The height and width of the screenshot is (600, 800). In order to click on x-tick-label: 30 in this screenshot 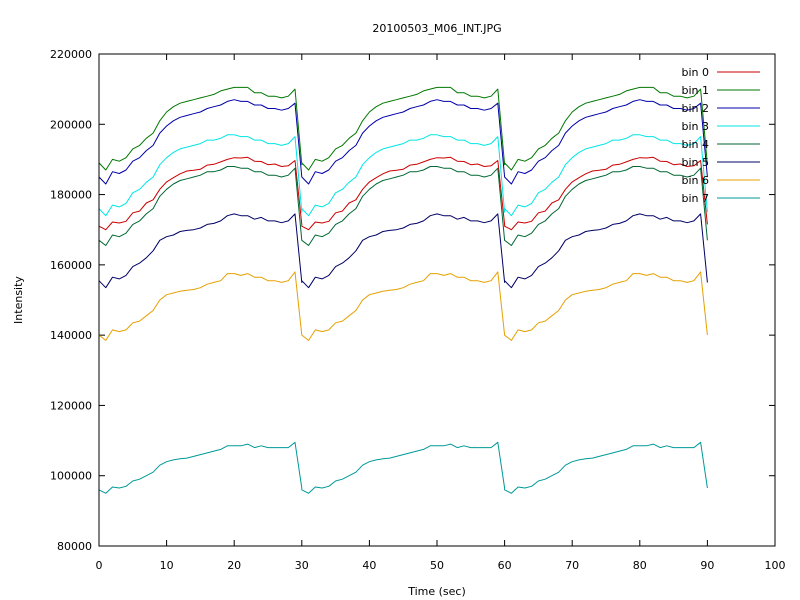, I will do `click(302, 565)`.